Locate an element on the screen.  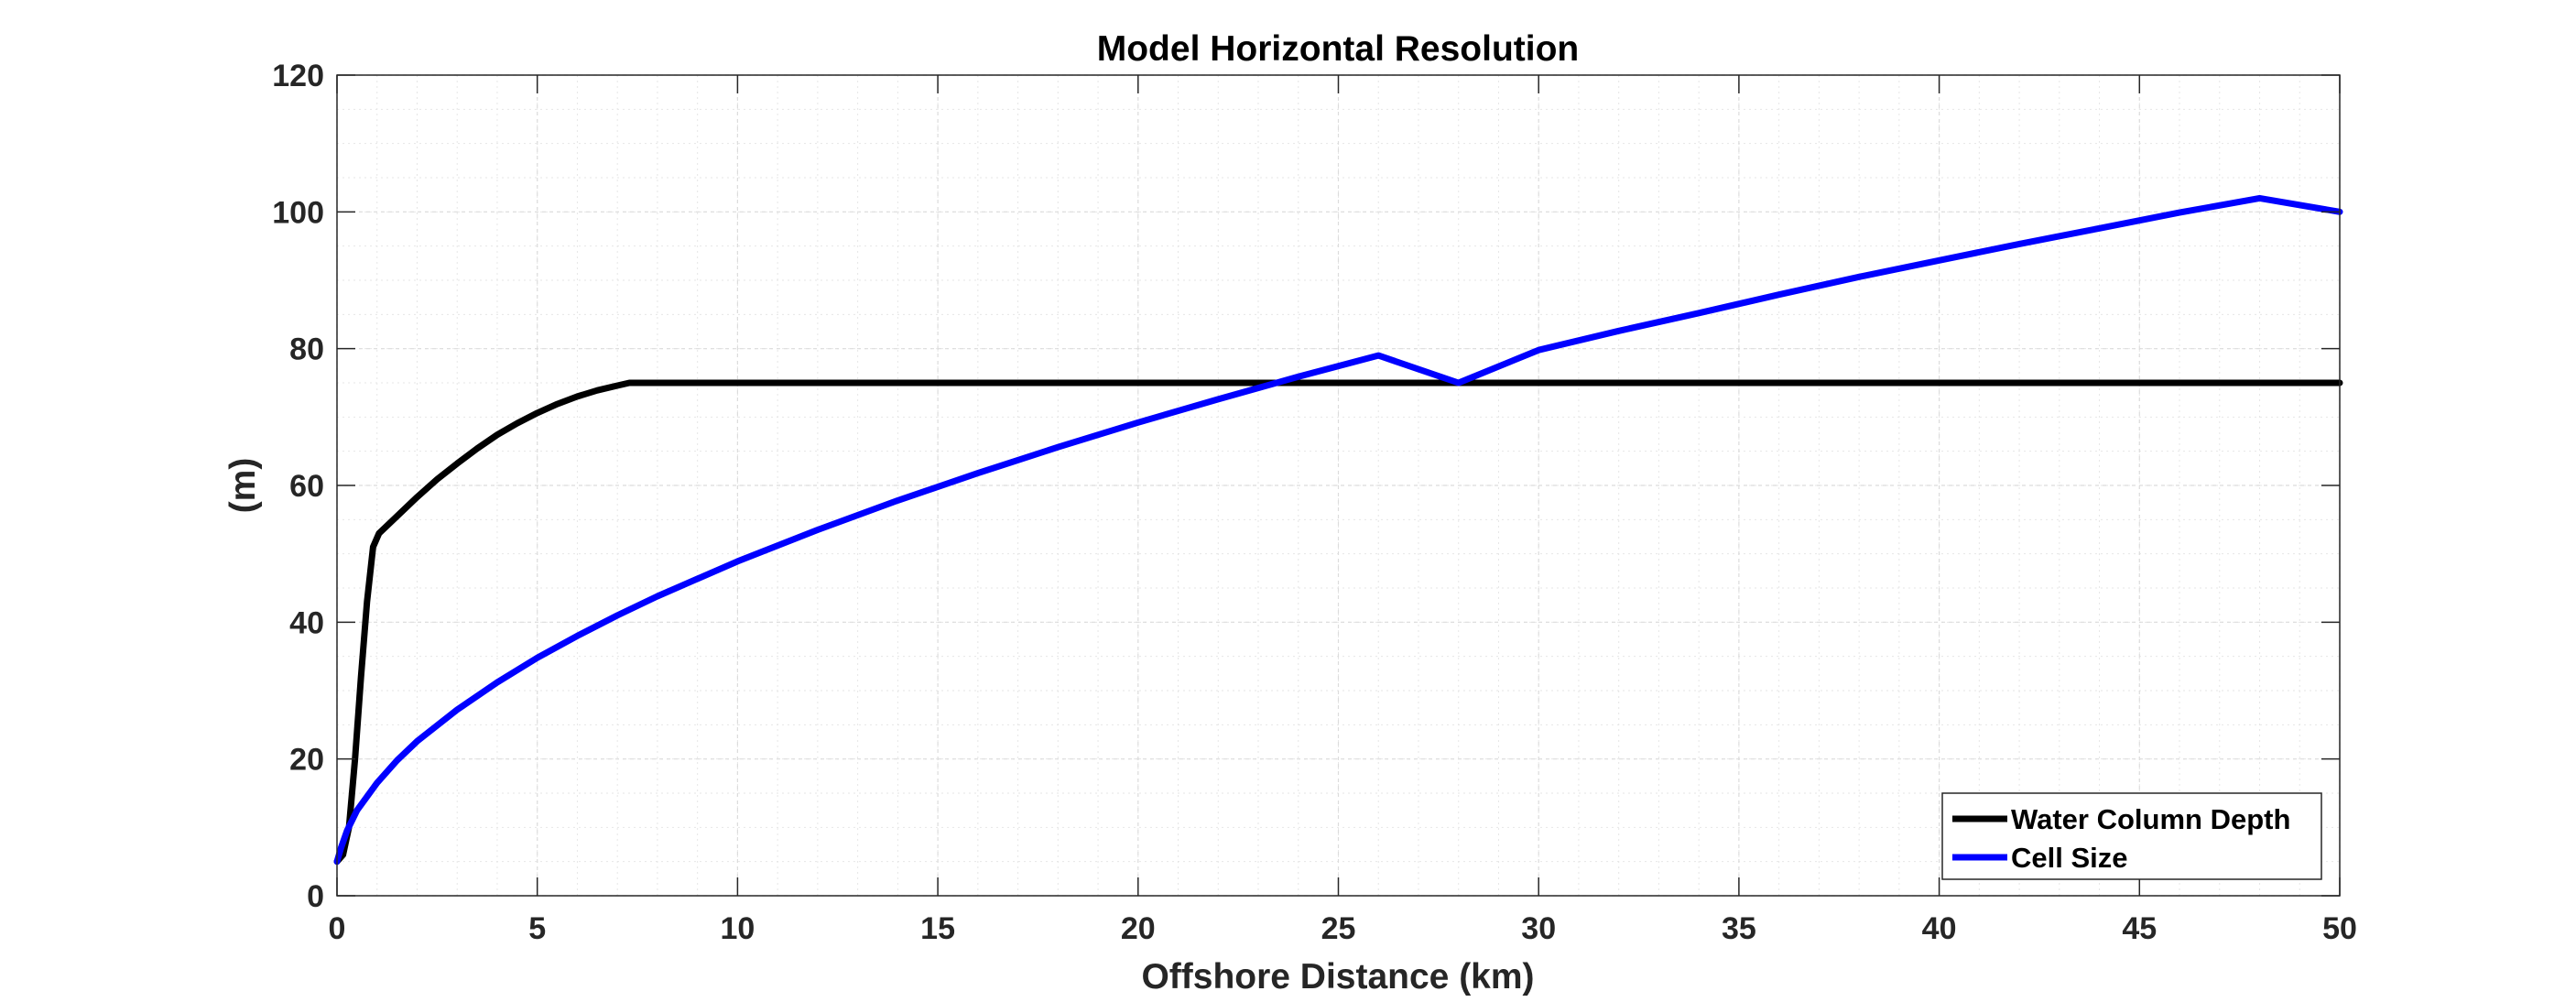
x-axis-label: Offshore Distance (km) is located at coordinates (1337, 977).